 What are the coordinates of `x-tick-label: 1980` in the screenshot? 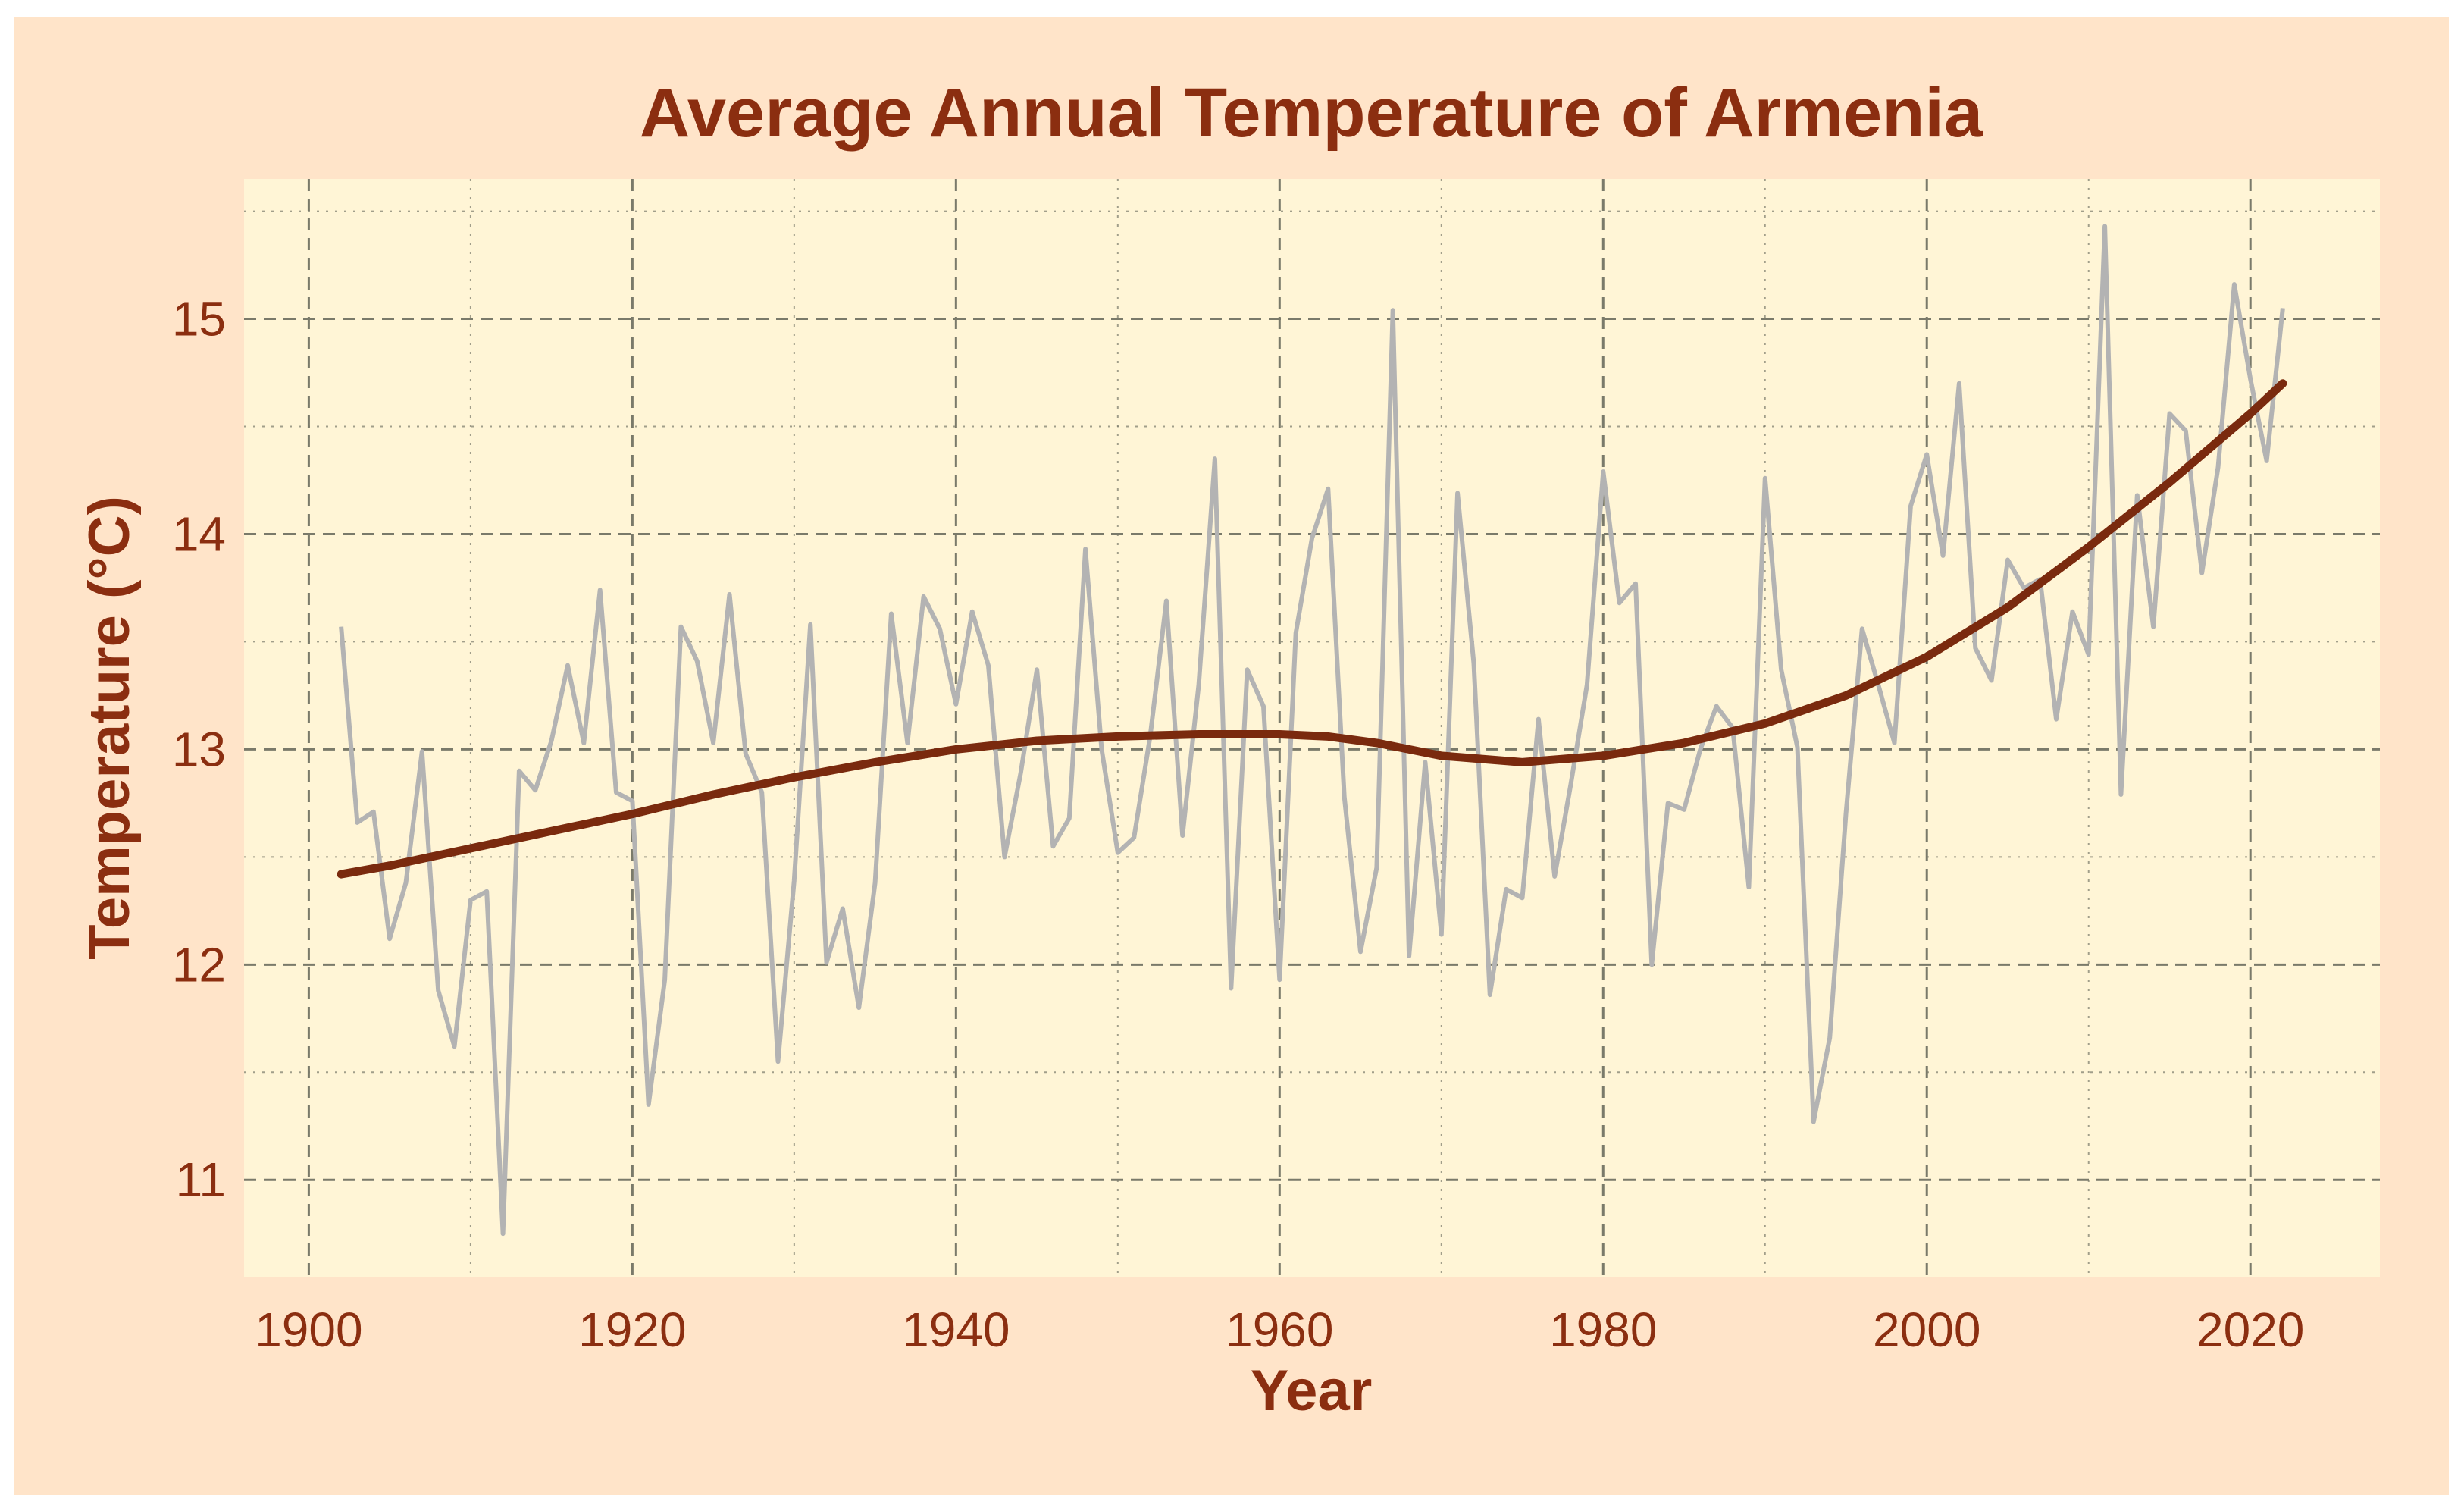 It's located at (1603, 1330).